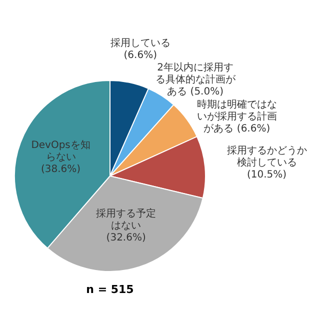 The image size is (320, 320). I want to click on data-label: (6.6%), so click(141, 55).